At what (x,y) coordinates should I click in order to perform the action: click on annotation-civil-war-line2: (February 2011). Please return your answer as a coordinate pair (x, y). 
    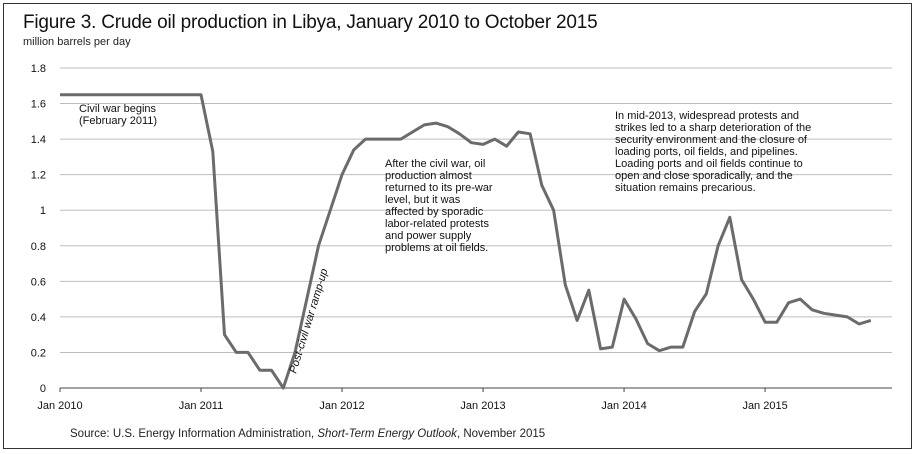
    Looking at the image, I should click on (118, 121).